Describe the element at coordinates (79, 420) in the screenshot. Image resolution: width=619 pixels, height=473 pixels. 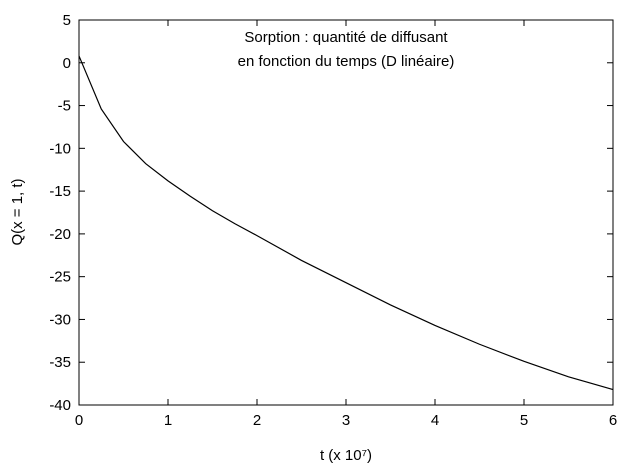
I see `x-tick-label: 0` at that location.